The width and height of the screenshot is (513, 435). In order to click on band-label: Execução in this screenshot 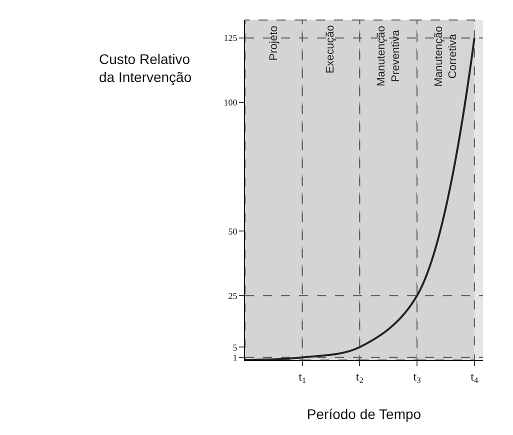, I will do `click(330, 49)`.